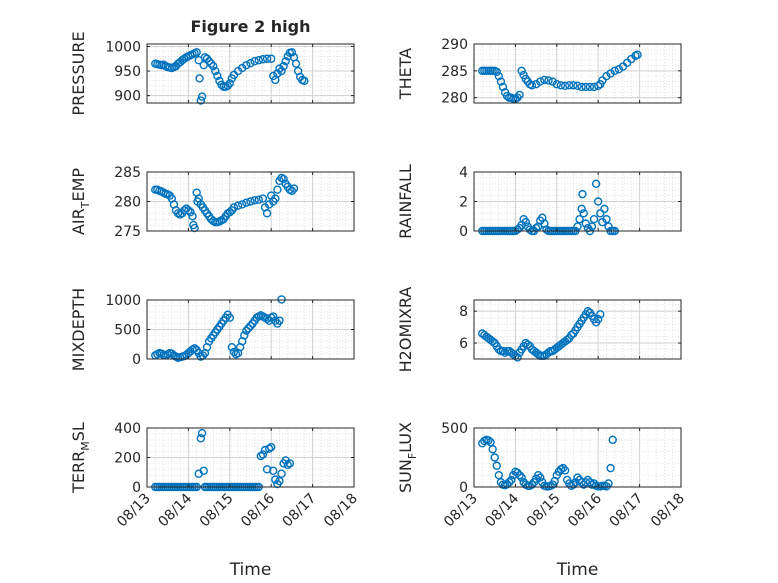 This screenshot has height=583, width=778. Describe the element at coordinates (502, 510) in the screenshot. I see `x-tick-label: 08/14` at that location.